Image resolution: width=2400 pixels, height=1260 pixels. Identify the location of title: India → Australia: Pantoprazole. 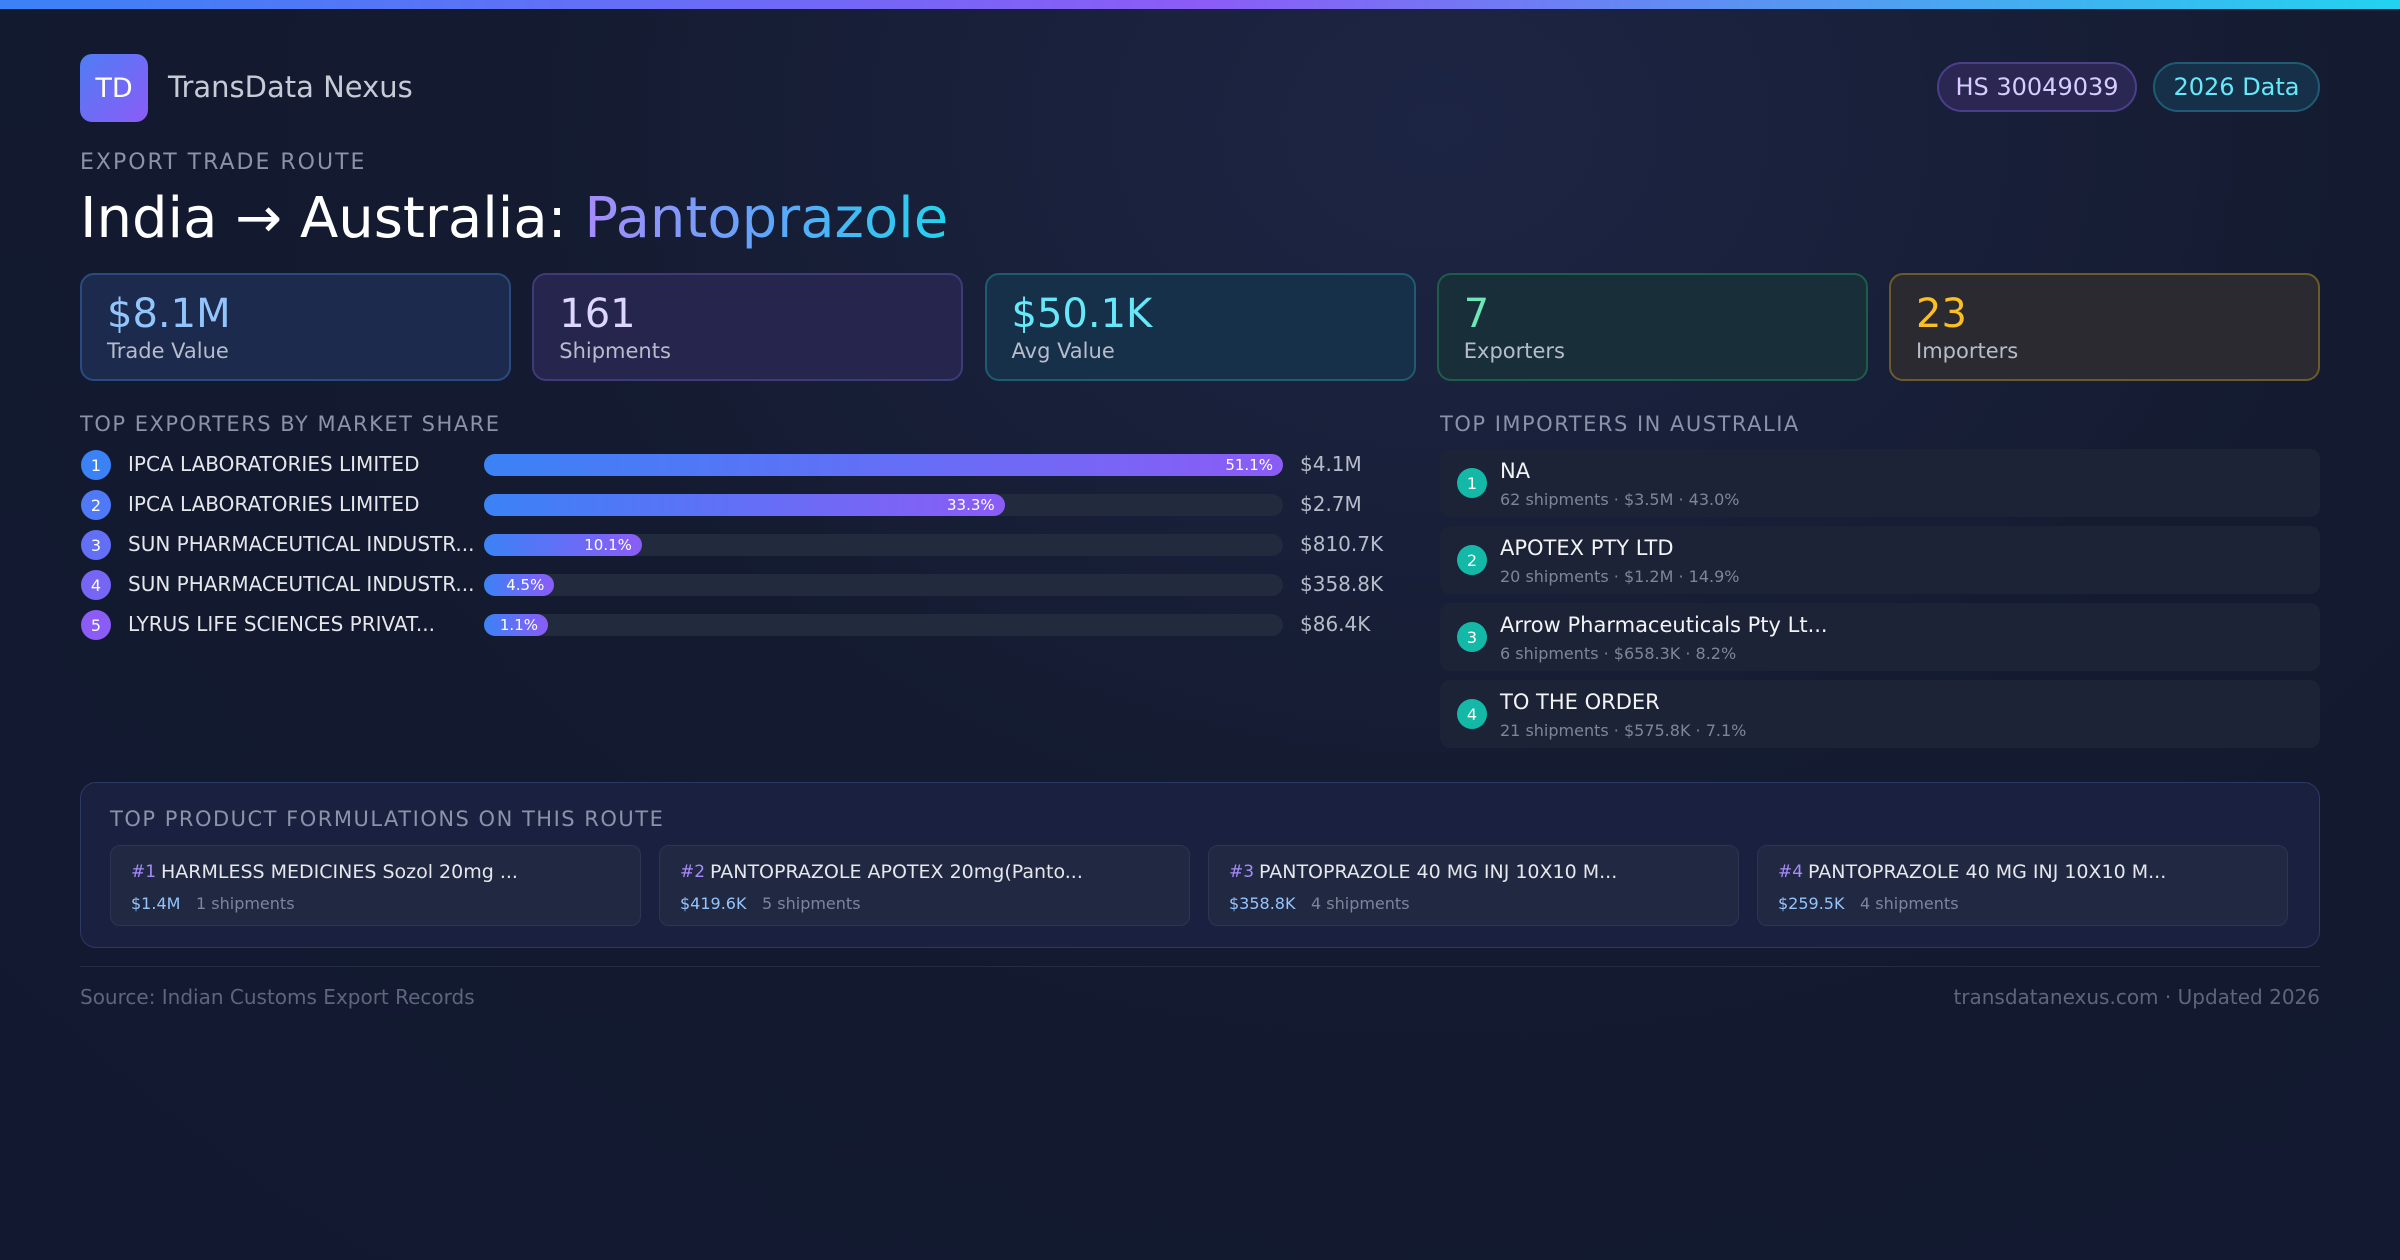
(514, 218).